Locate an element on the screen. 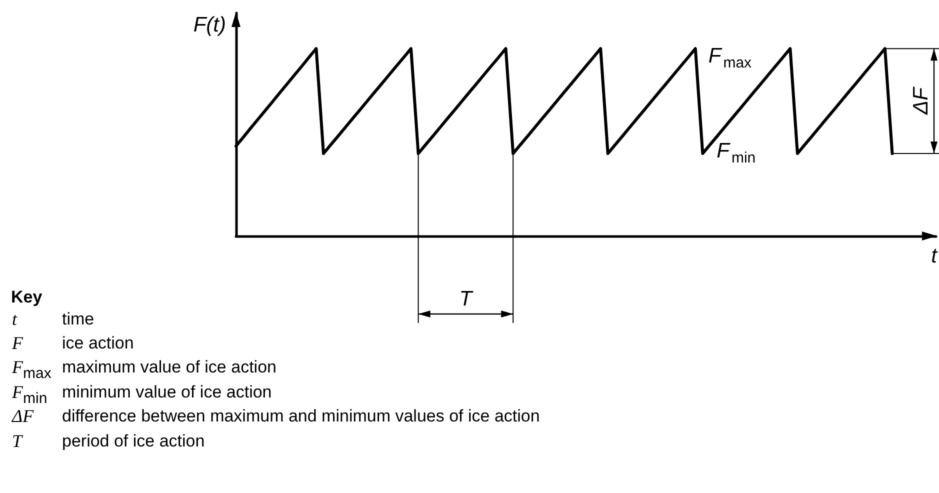 This screenshot has width=939, height=493. x-axis-title: t is located at coordinates (934, 256).